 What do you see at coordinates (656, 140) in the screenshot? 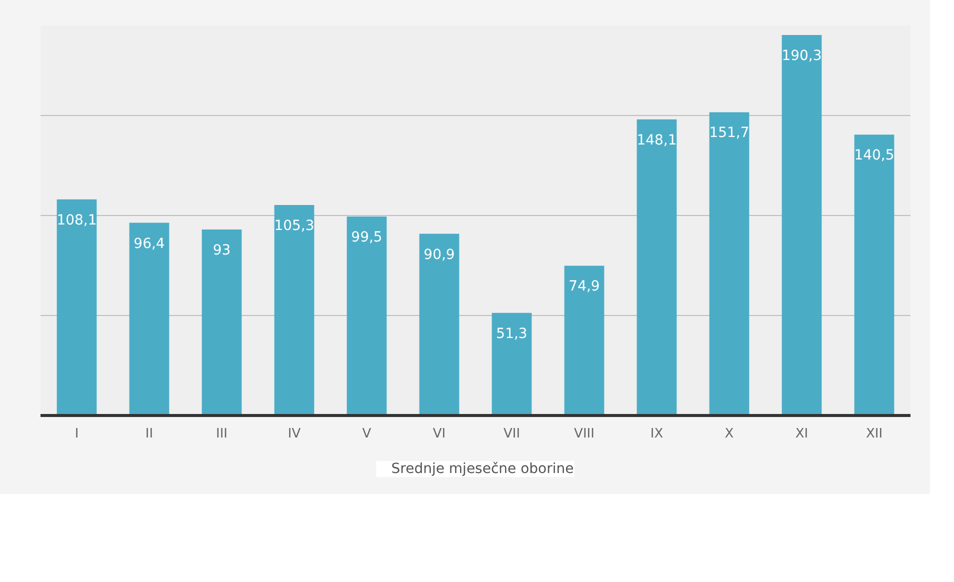
I see `data-label: 148,1` at bounding box center [656, 140].